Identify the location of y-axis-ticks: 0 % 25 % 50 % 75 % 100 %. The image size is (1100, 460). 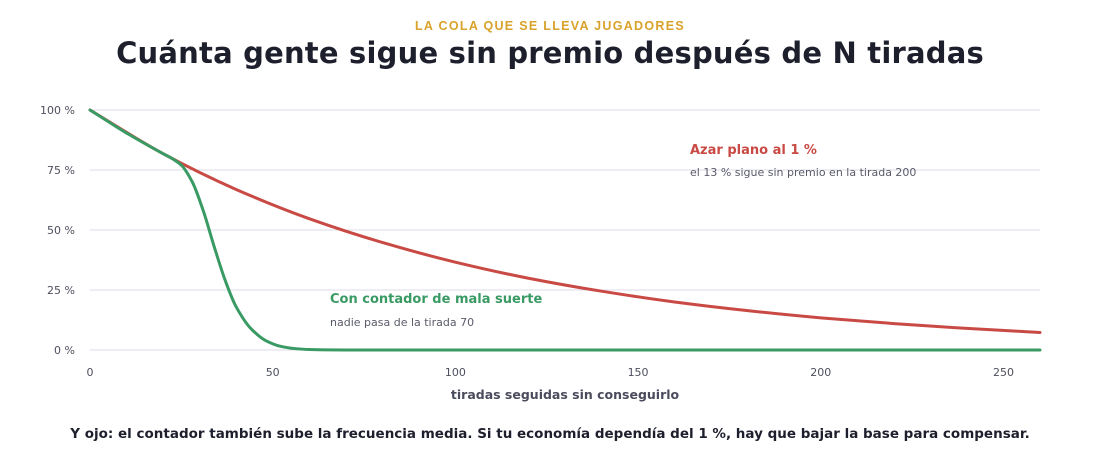
(57, 230).